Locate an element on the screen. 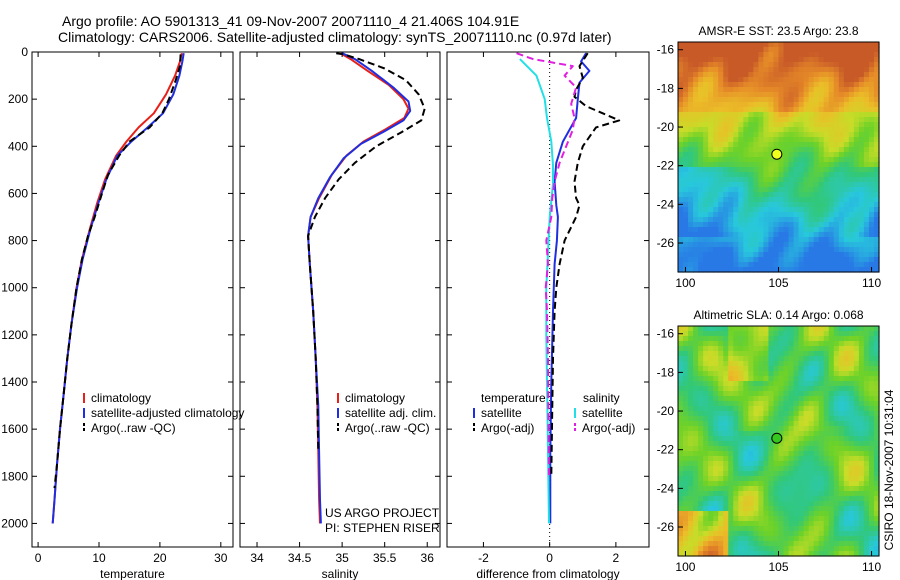 This screenshot has width=900, height=580. legend-entry-2: Argo(..raw -QC) is located at coordinates (387, 428).